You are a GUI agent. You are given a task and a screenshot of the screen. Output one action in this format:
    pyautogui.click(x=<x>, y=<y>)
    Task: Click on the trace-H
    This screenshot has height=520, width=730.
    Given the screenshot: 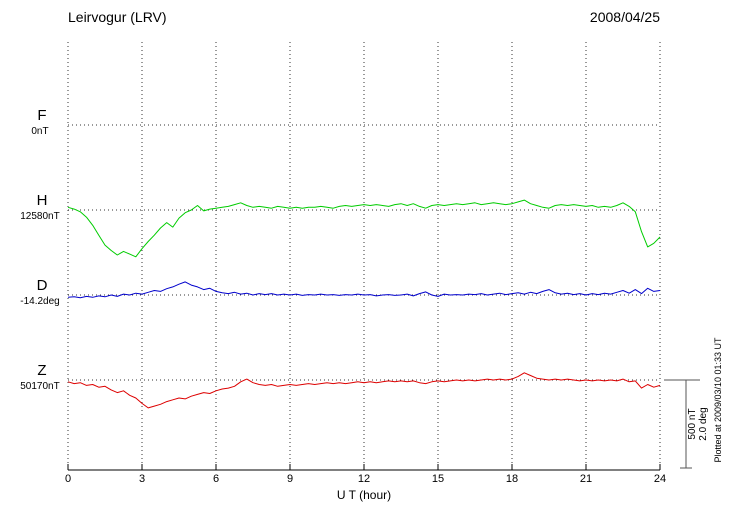 What is the action you would take?
    pyautogui.click(x=364, y=228)
    